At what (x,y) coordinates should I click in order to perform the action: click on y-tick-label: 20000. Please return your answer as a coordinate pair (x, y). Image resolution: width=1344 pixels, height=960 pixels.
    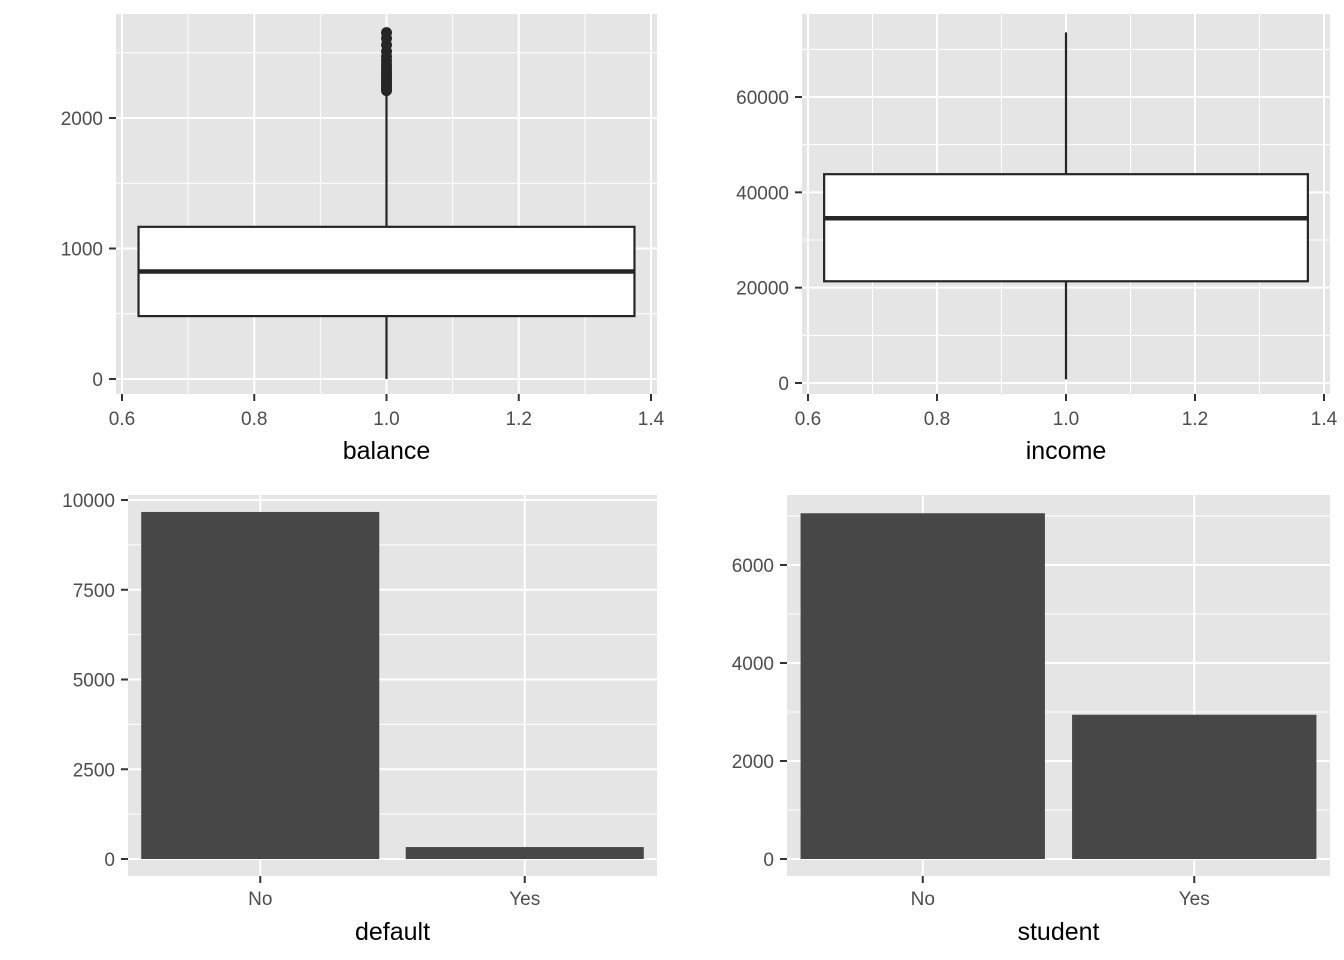
    Looking at the image, I should click on (762, 289).